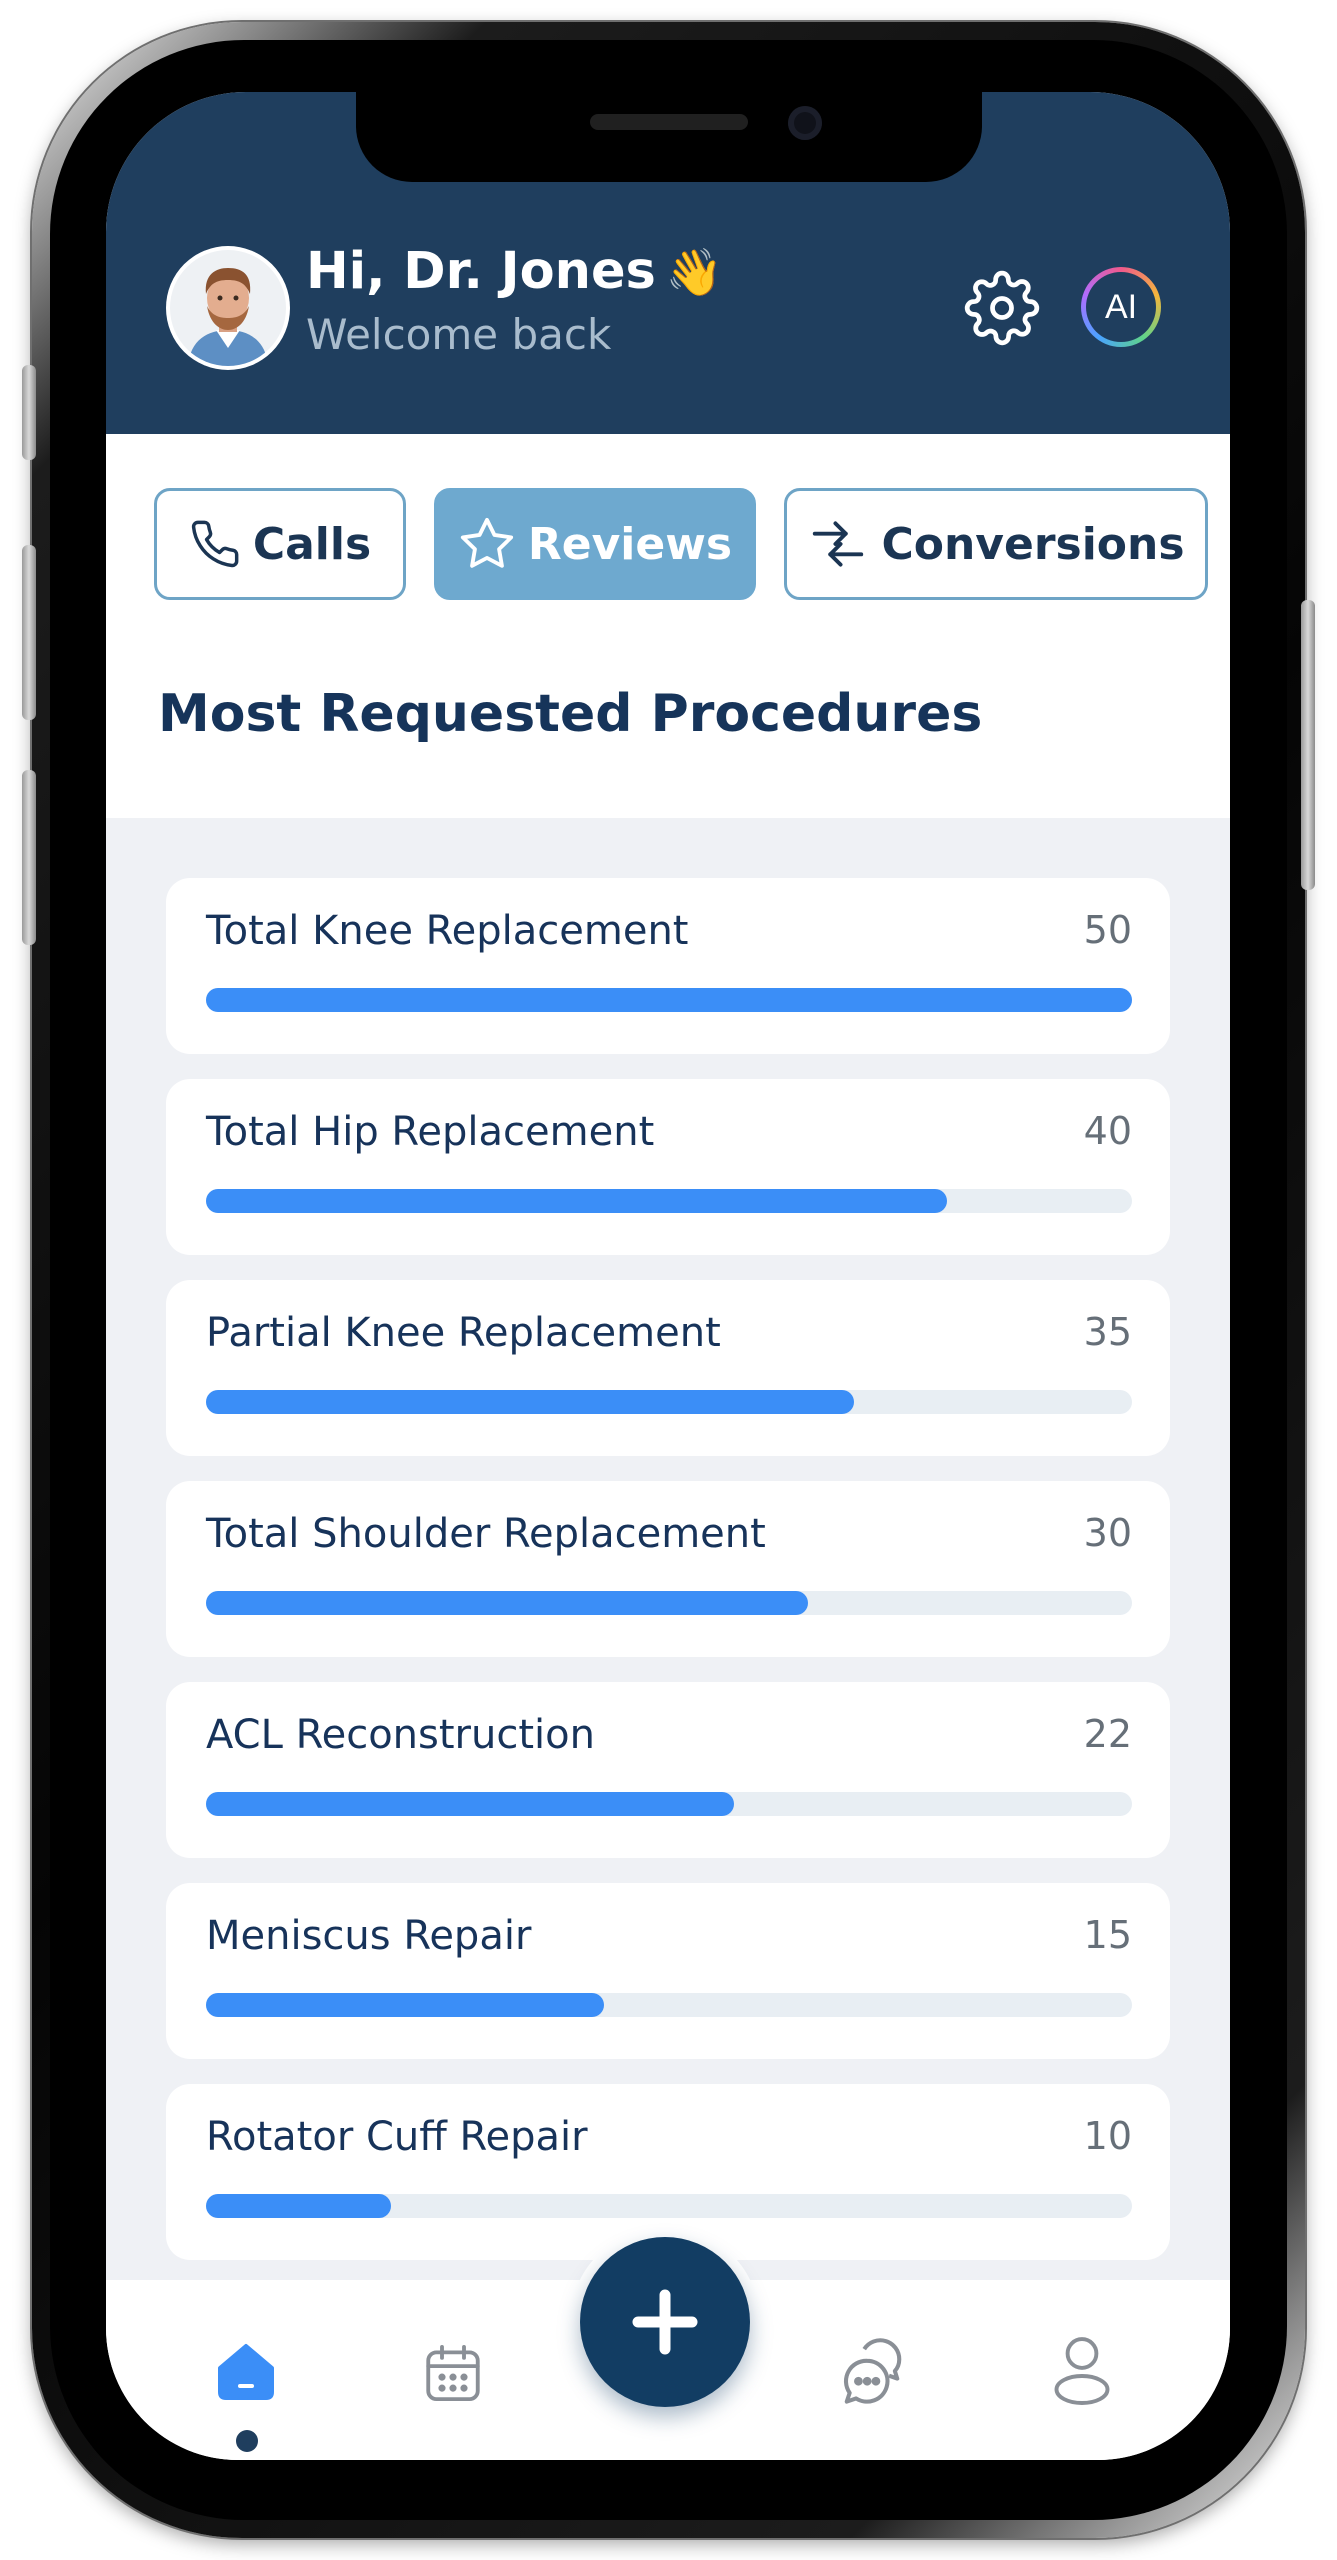 The width and height of the screenshot is (1337, 2560). What do you see at coordinates (1107, 1533) in the screenshot?
I see `procedure-count: 30` at bounding box center [1107, 1533].